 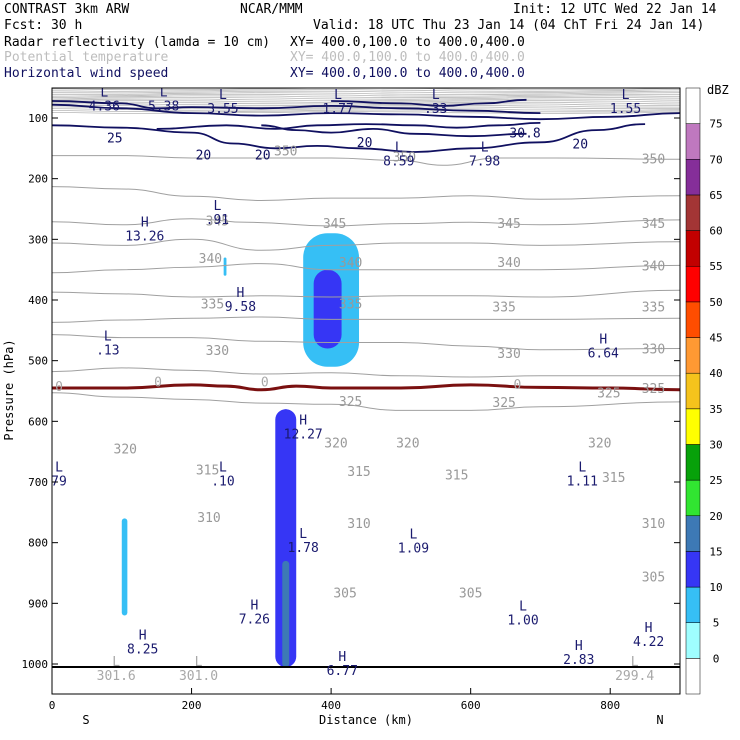 I want to click on extremum-value: 2.83, so click(x=578, y=660).